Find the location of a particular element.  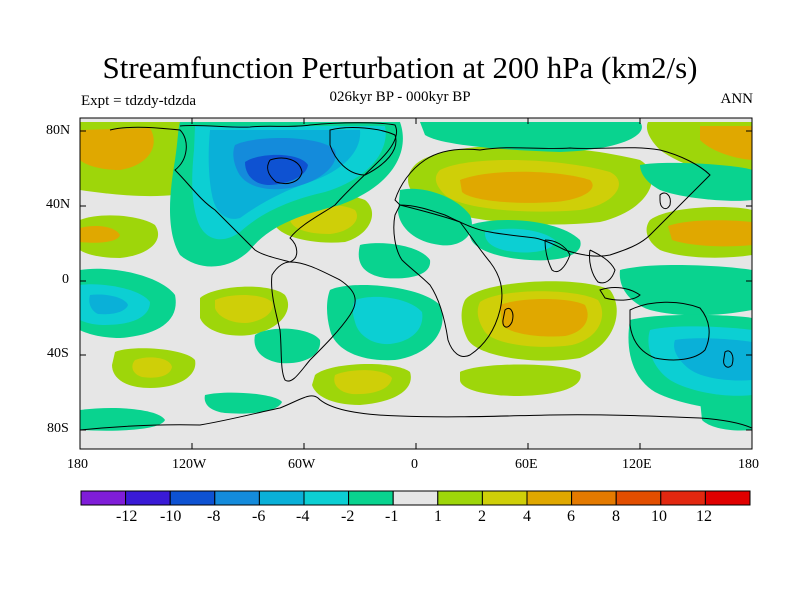

lon-label-120e: 120E is located at coordinates (637, 464).